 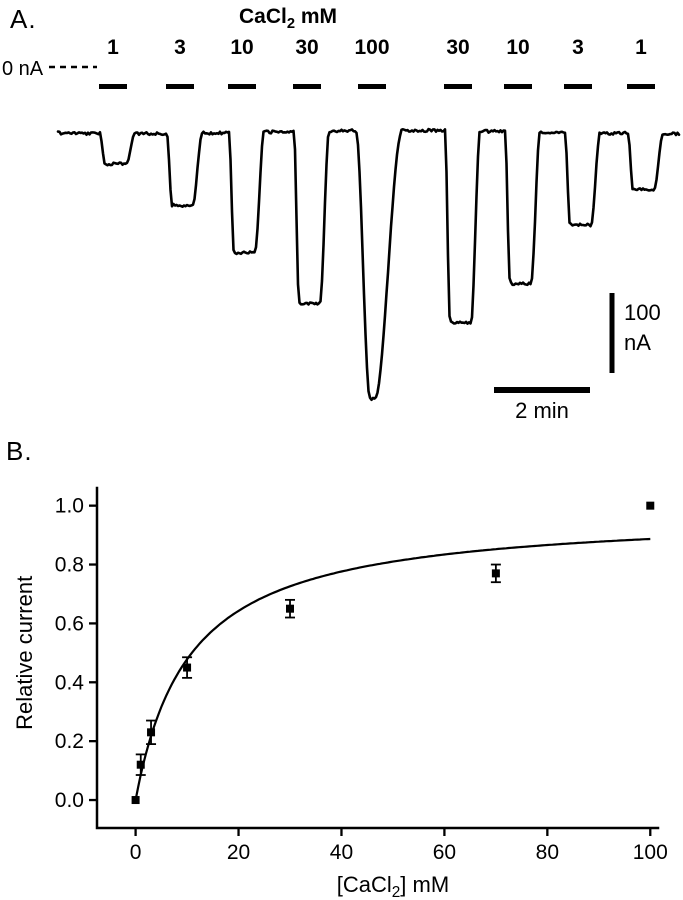 I want to click on x-axis-title: [CaCl2] mM, so click(x=393, y=886).